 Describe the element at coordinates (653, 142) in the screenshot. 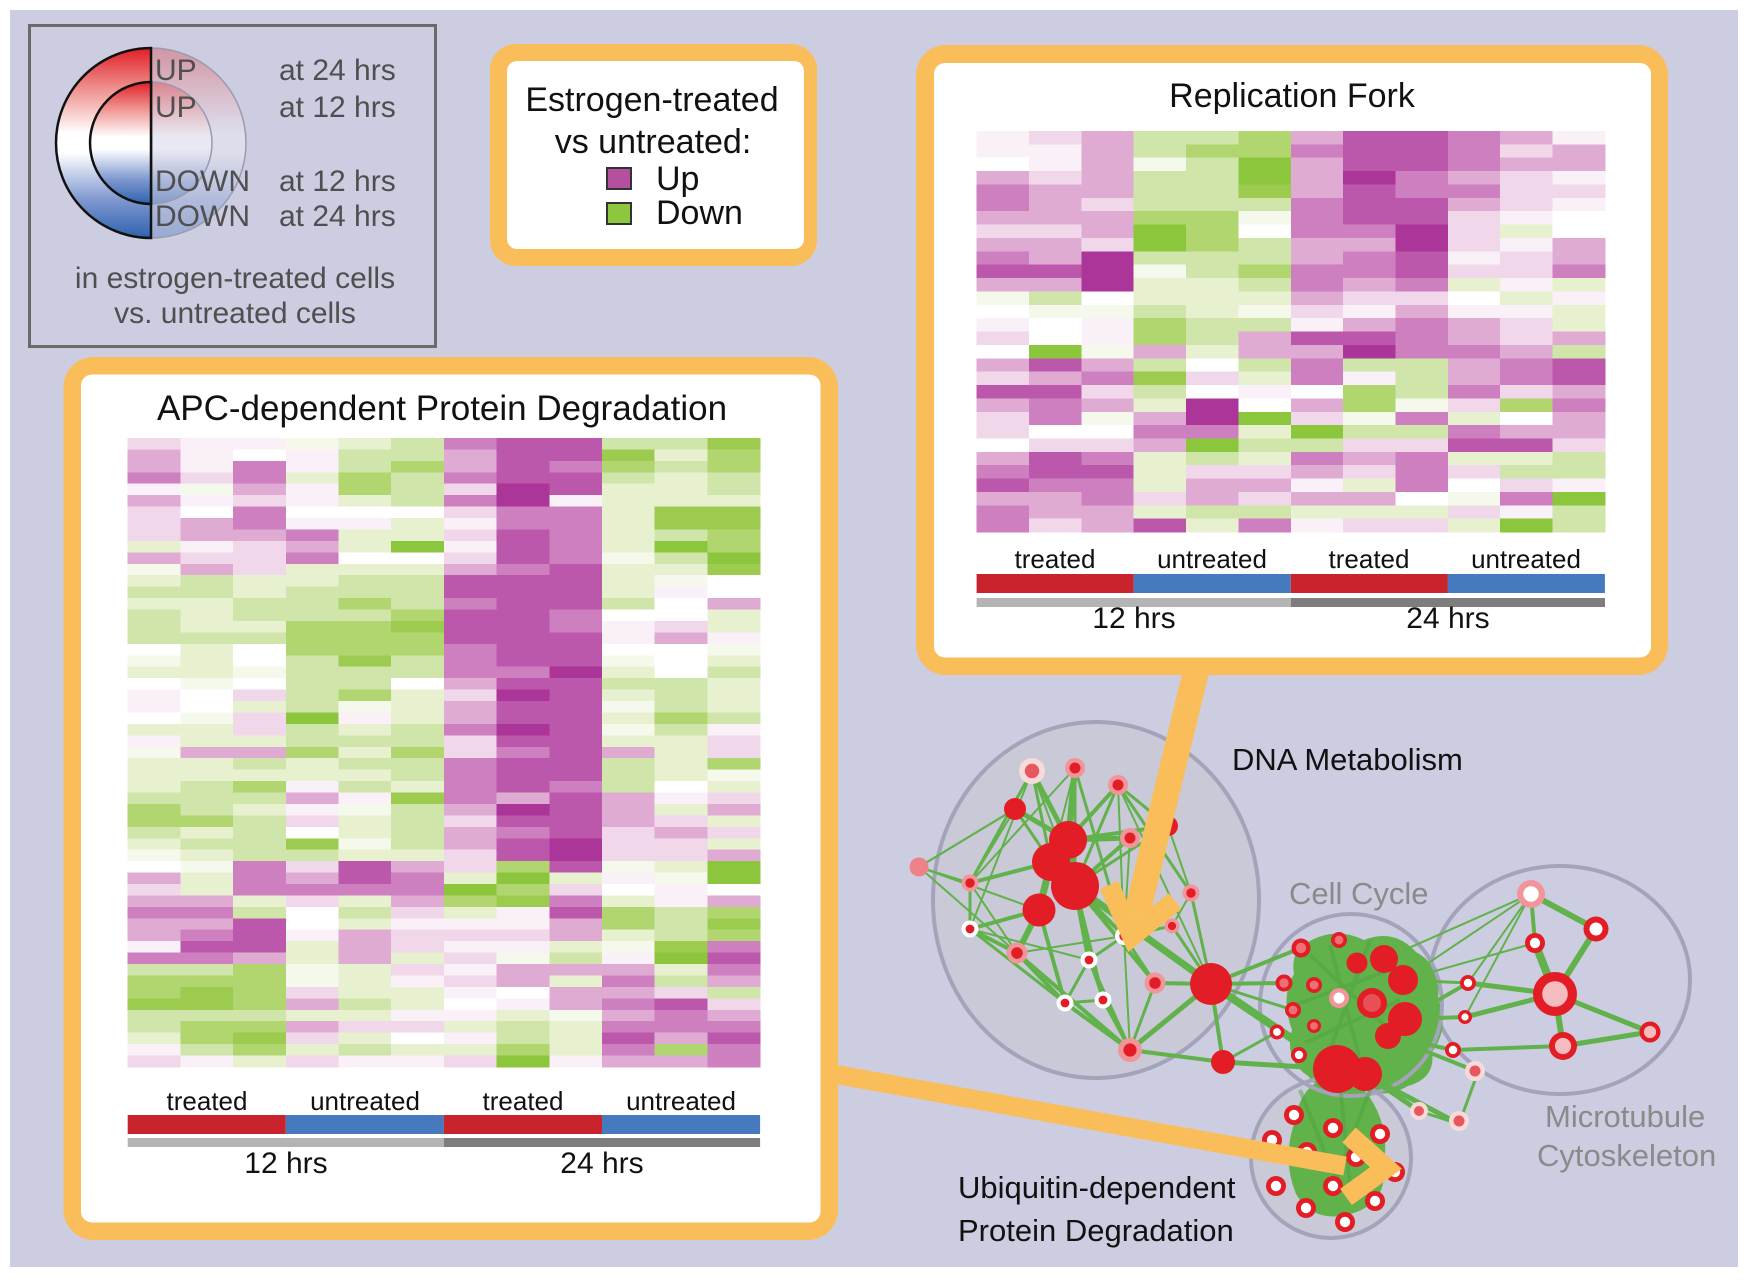

I see `svg-text: vs untreated:` at that location.